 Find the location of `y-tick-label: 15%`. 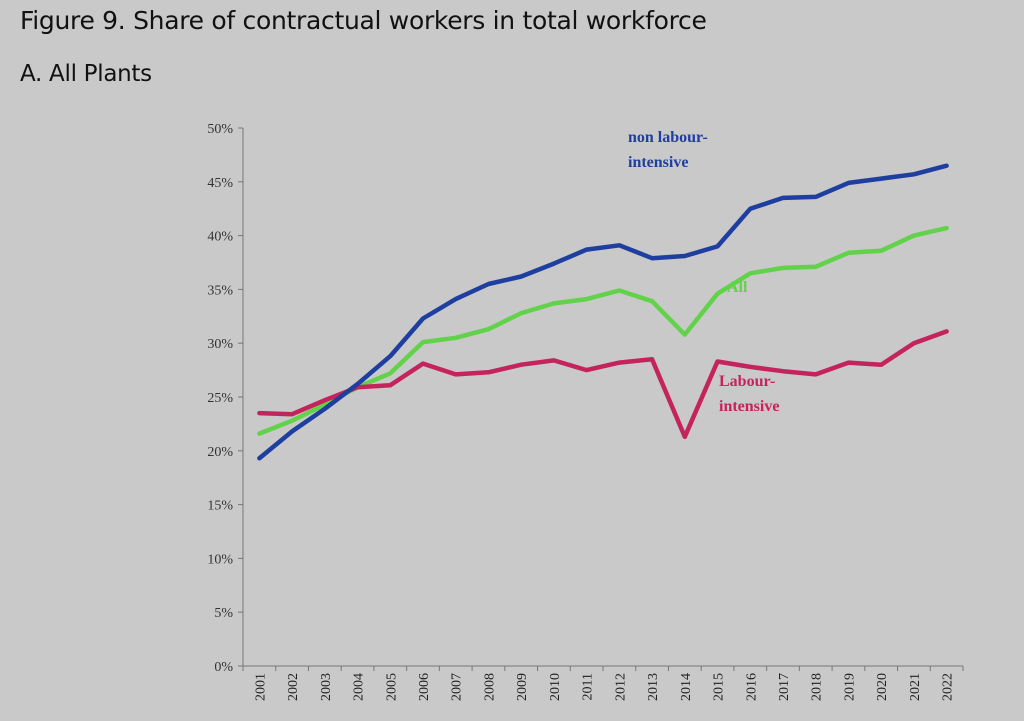

y-tick-label: 15% is located at coordinates (220, 506).